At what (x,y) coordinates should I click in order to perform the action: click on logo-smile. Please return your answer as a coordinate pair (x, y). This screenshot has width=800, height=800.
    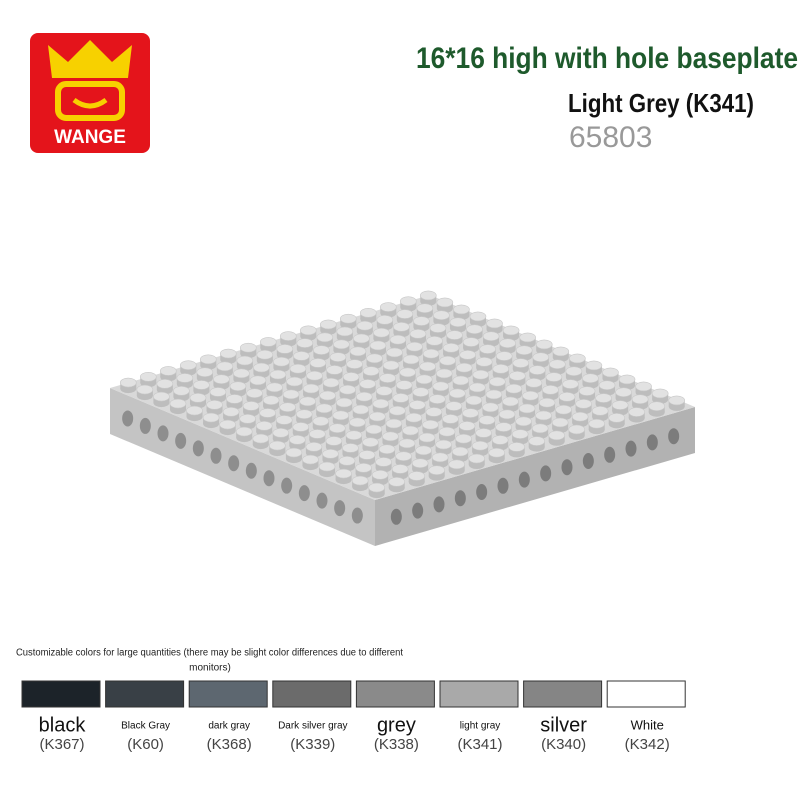
    Looking at the image, I should click on (90, 103).